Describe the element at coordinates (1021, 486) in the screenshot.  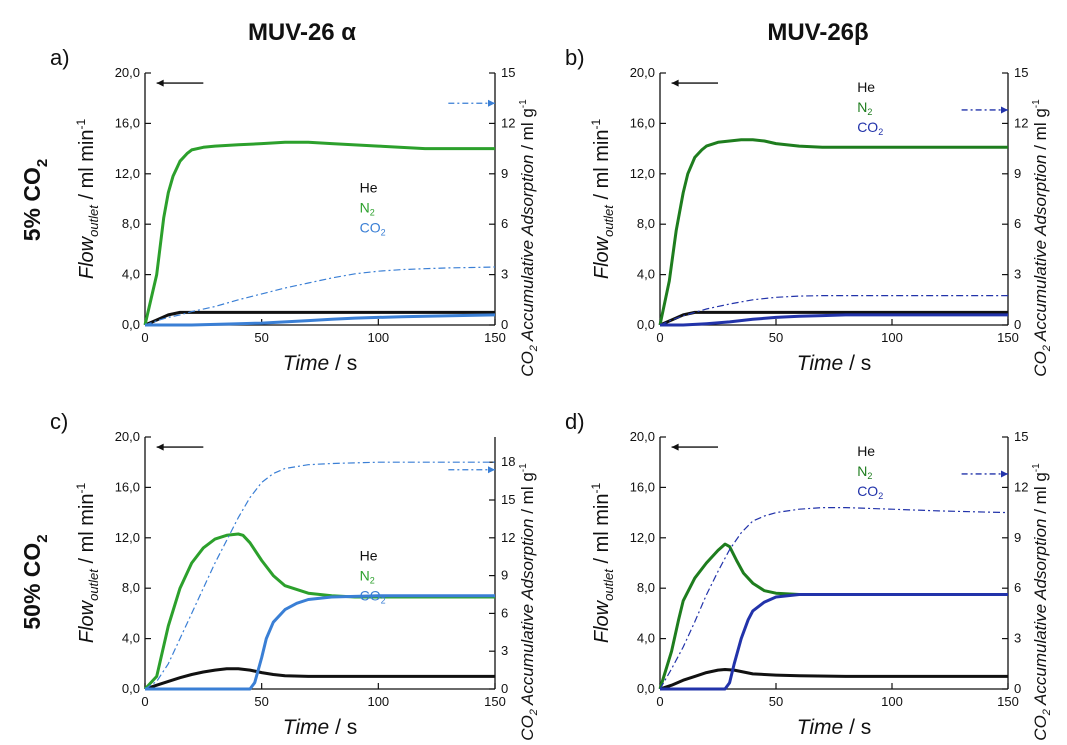
I see `y-right-tick-label: 12` at that location.